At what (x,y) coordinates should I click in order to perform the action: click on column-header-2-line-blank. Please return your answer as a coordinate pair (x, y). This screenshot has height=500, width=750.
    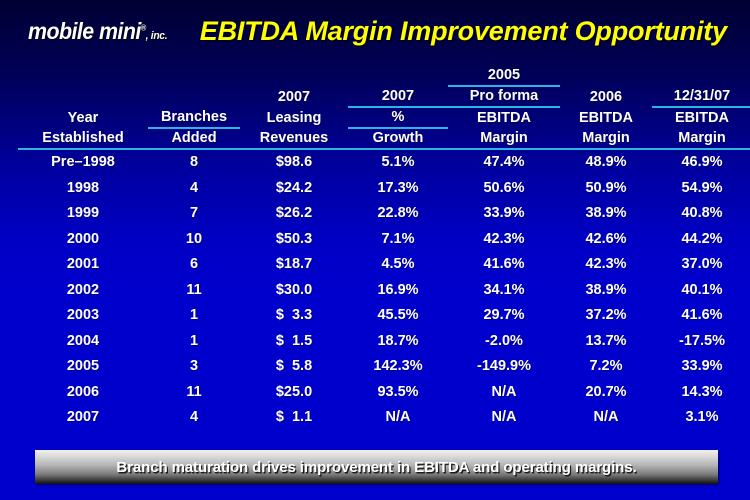
    Looking at the image, I should click on (294, 76).